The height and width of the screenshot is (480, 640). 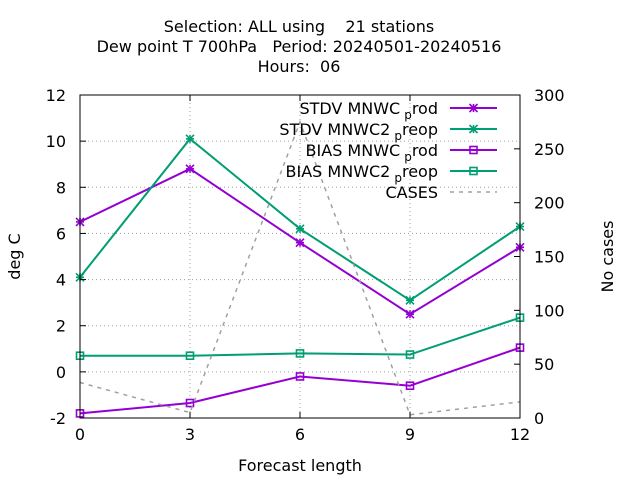 What do you see at coordinates (58, 418) in the screenshot?
I see `y-tick-label: -2` at bounding box center [58, 418].